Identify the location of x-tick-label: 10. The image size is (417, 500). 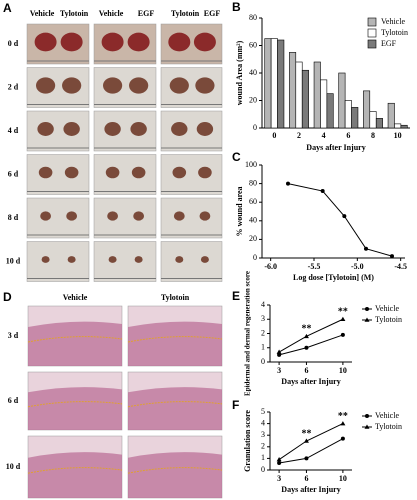
(343, 478).